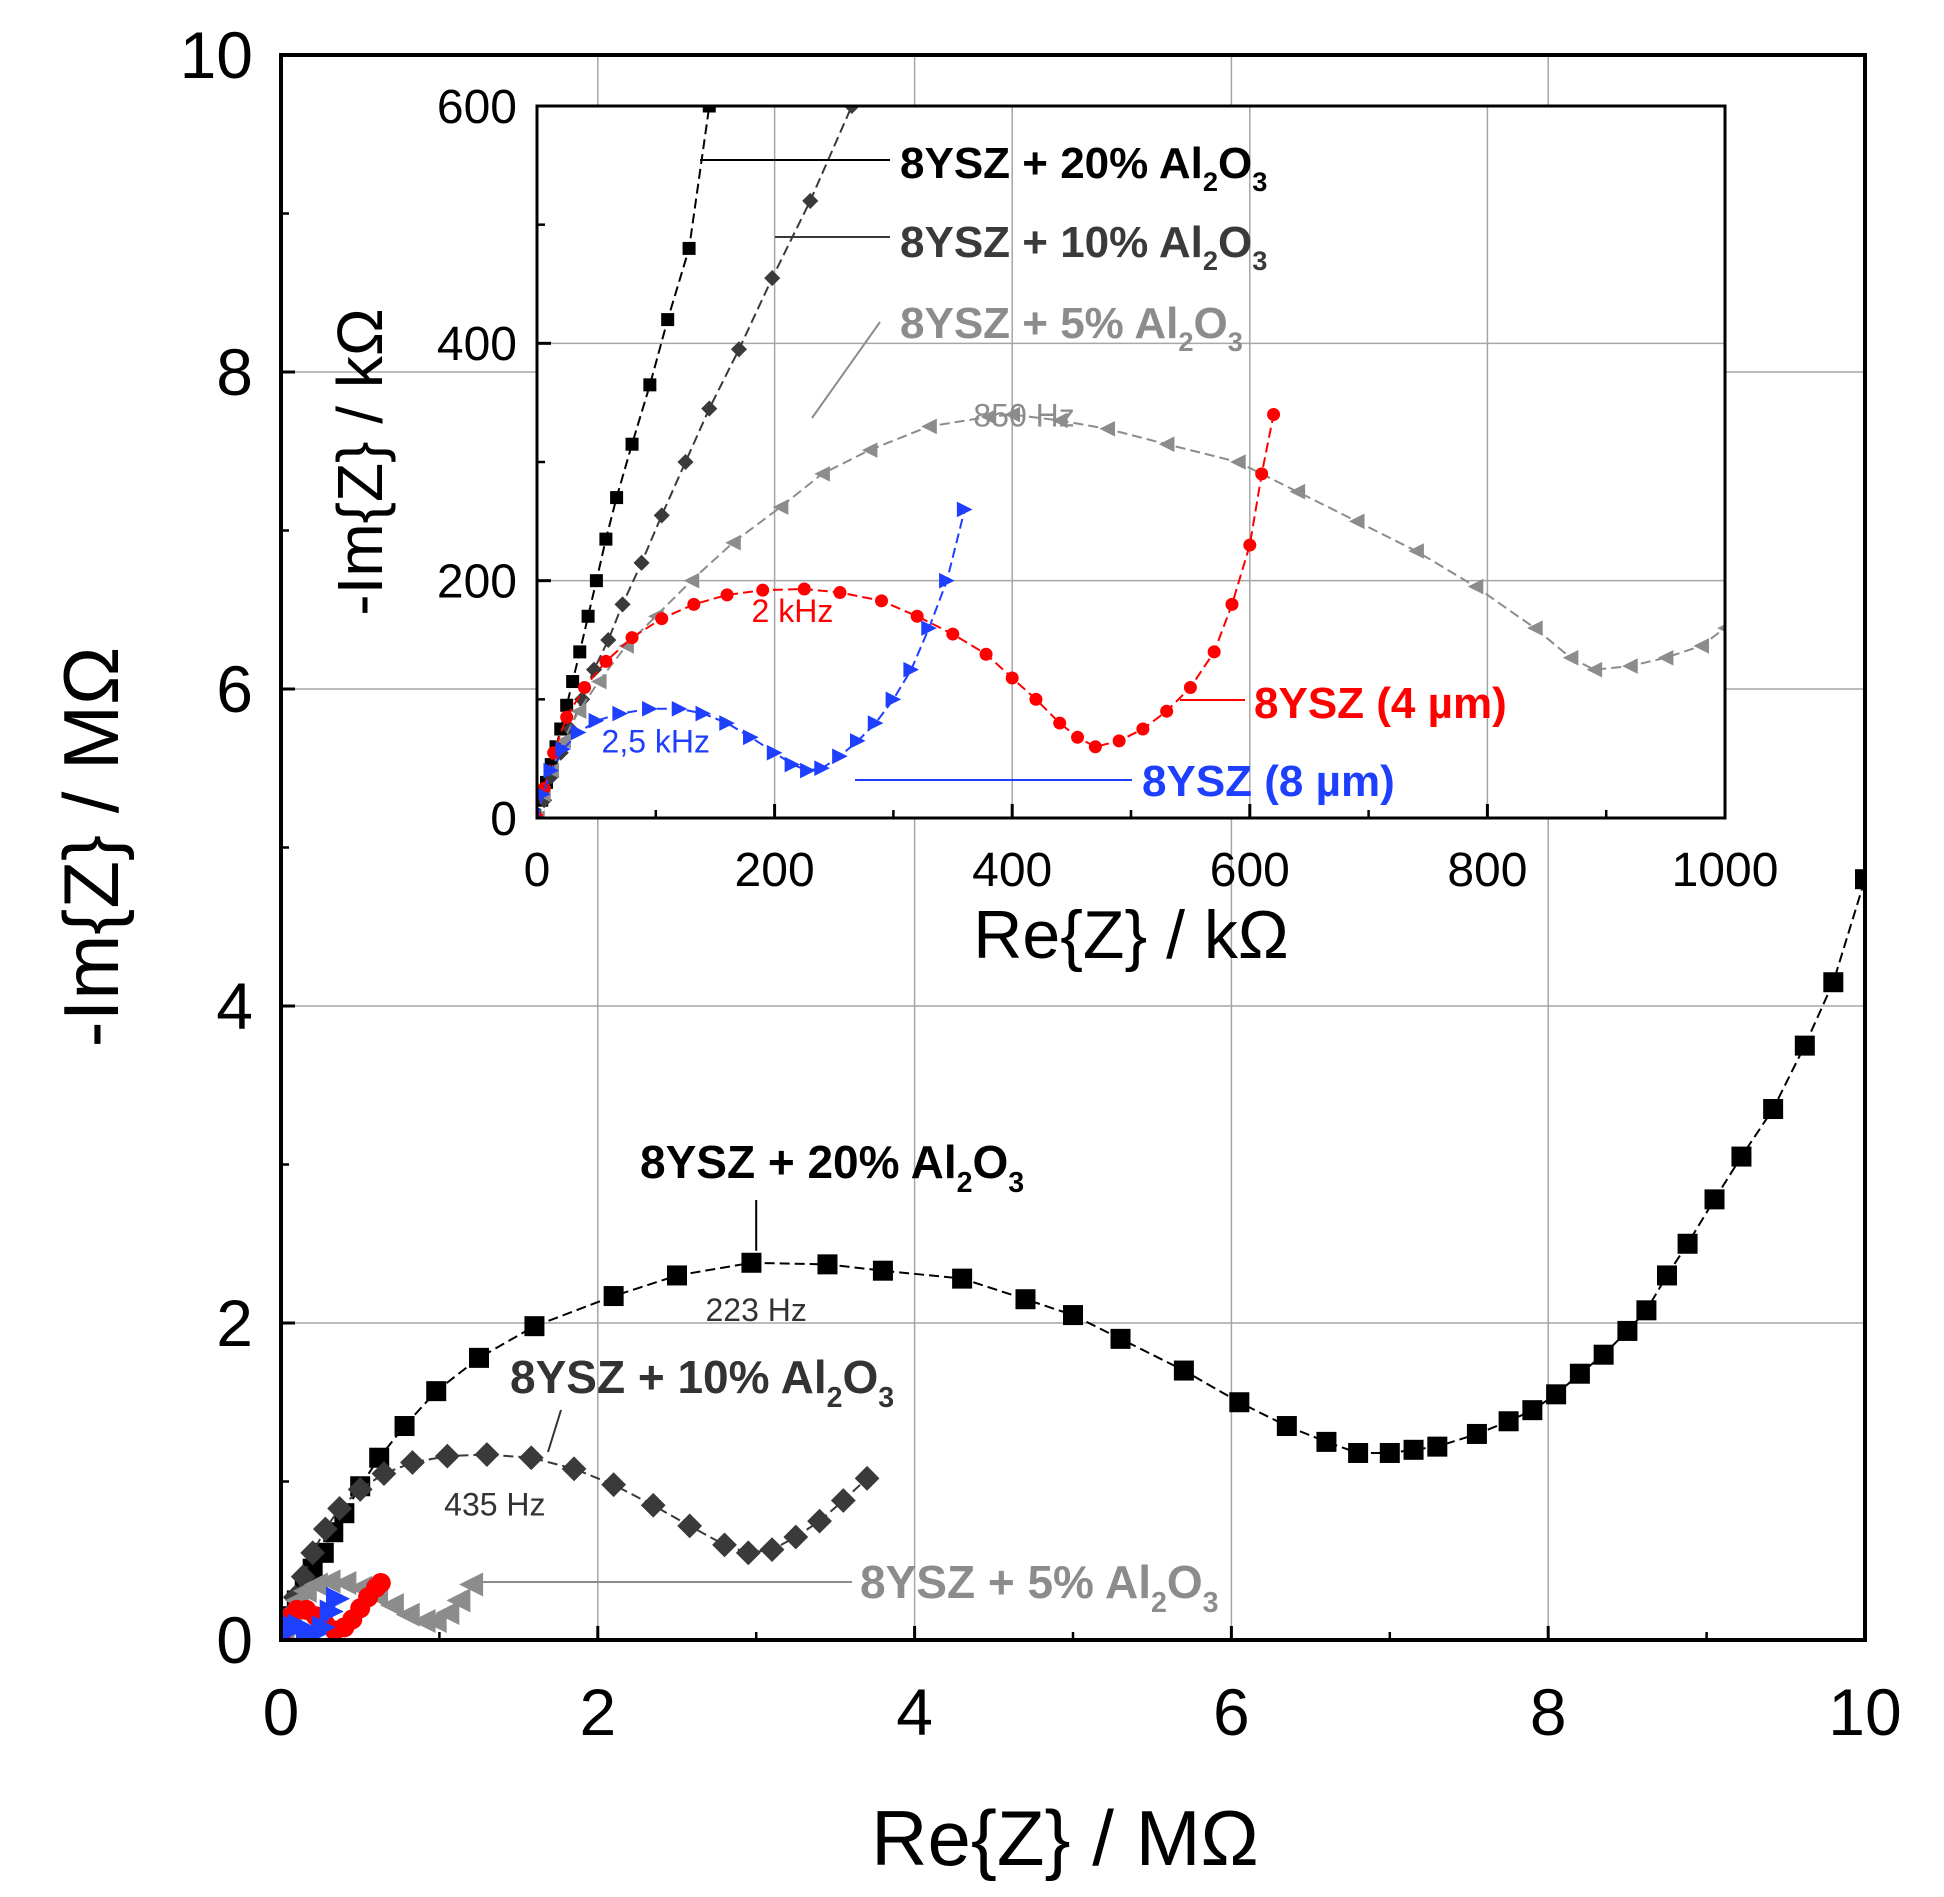  What do you see at coordinates (234, 689) in the screenshot?
I see `main-y-tick-label: 6` at bounding box center [234, 689].